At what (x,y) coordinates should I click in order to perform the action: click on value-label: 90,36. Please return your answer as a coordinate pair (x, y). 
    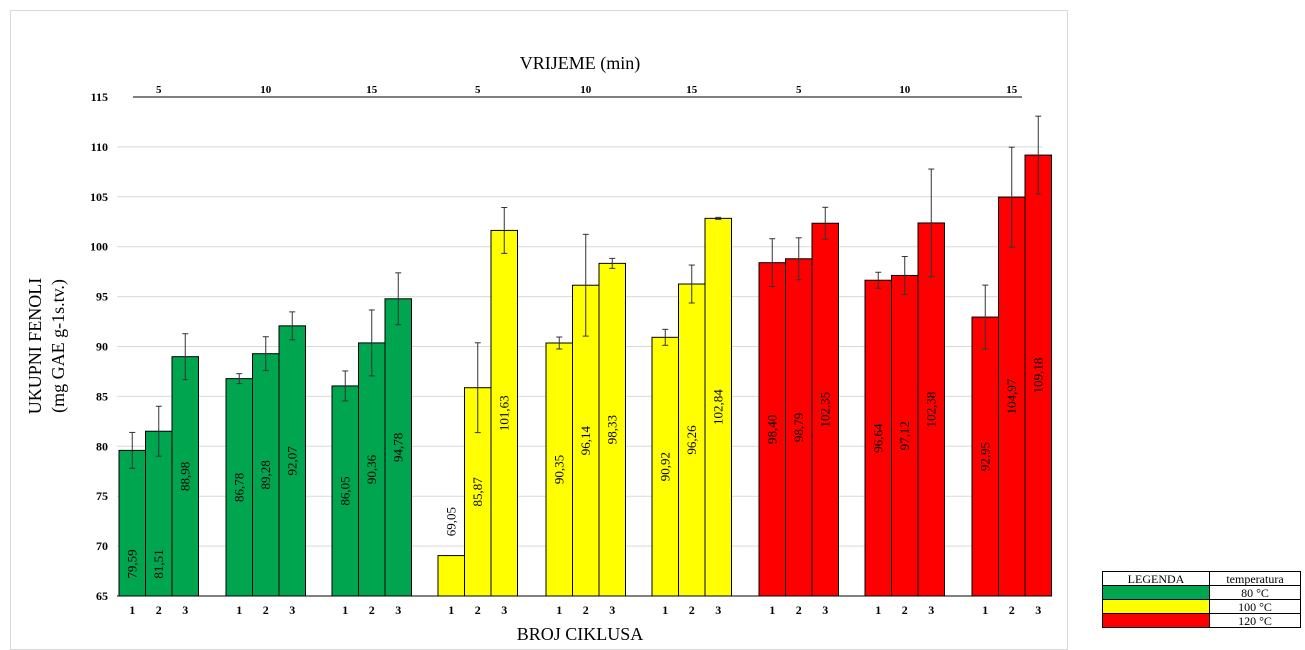
    Looking at the image, I should click on (371, 469).